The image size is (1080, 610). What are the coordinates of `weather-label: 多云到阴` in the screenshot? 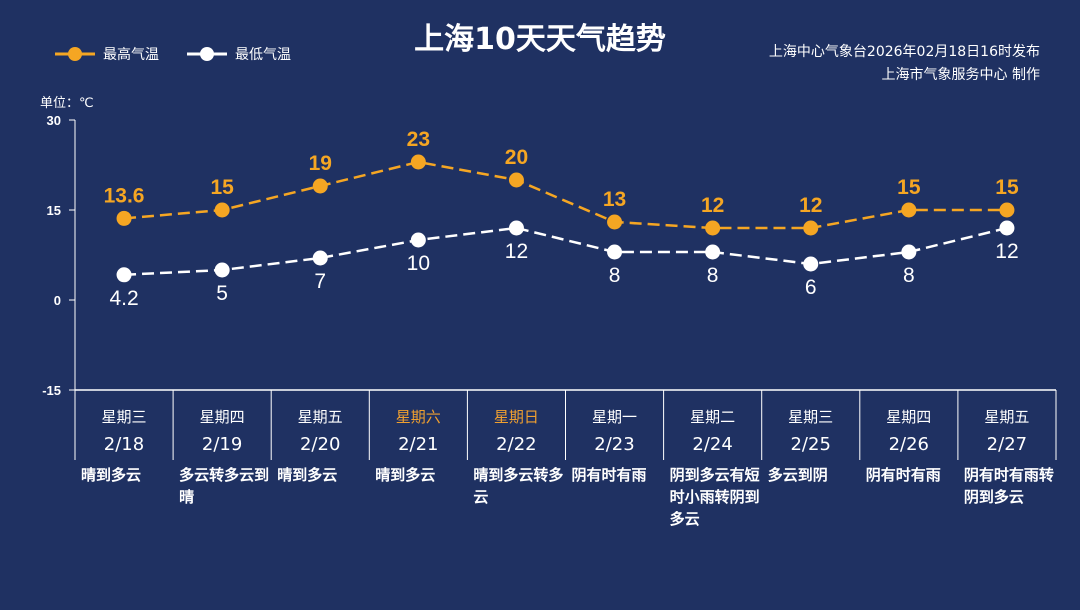 It's located at (797, 475).